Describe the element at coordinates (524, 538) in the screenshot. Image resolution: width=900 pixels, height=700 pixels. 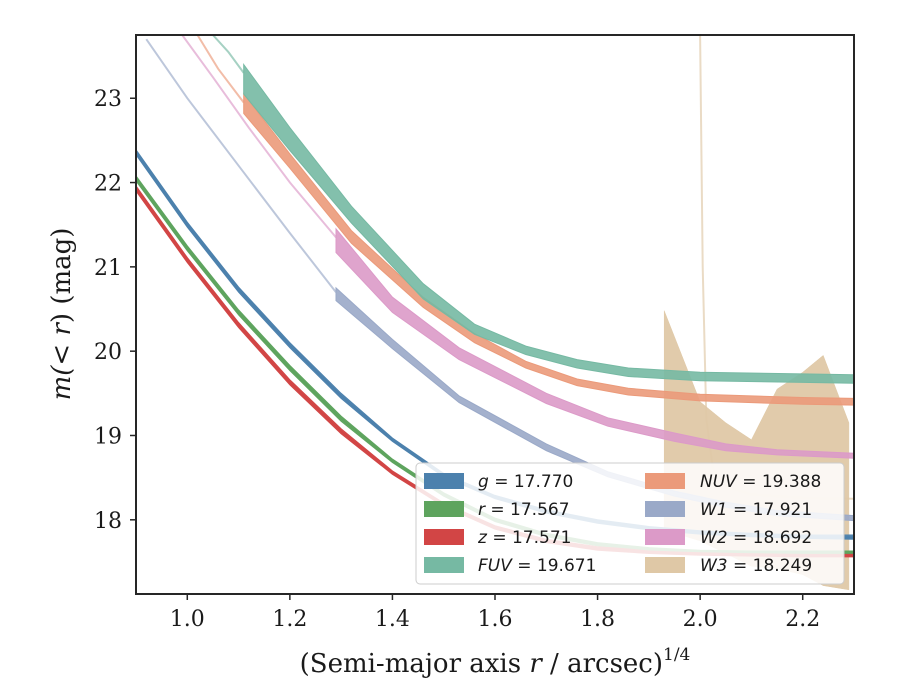
I see `legend-label-z: z = 17.571` at that location.